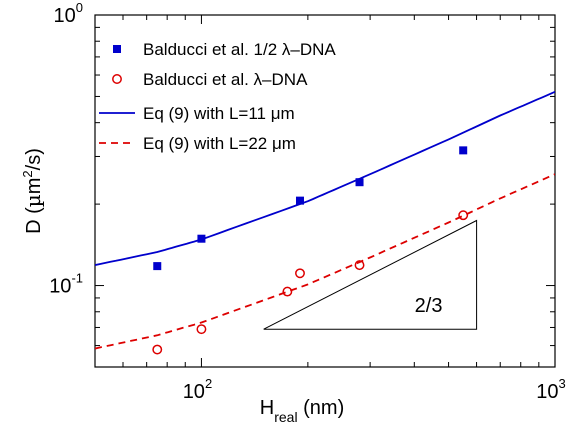 The height and width of the screenshot is (436, 586). I want to click on slope-annotation: 2/3, so click(370, 274).